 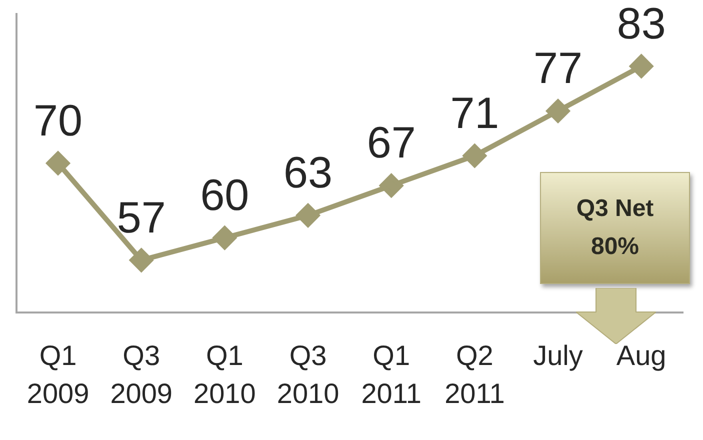 I want to click on x-tick-label: Q1 2011, so click(x=391, y=374).